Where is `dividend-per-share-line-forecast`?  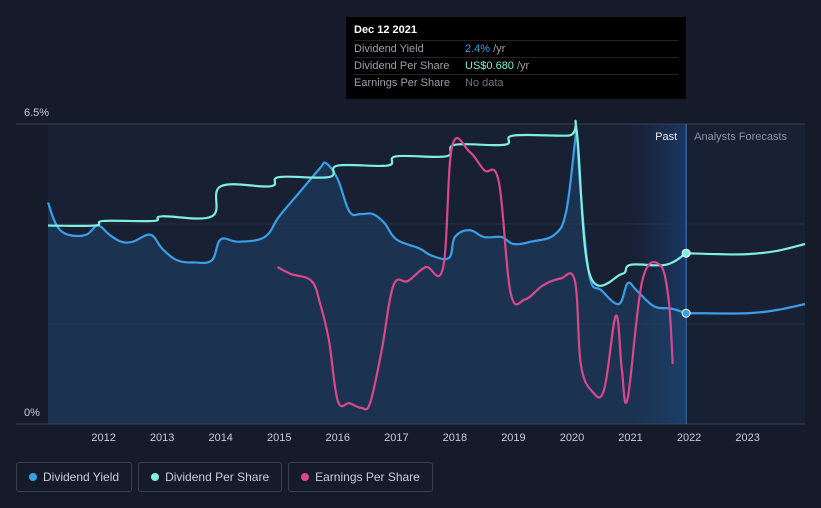
dividend-per-share-line-forecast is located at coordinates (746, 249).